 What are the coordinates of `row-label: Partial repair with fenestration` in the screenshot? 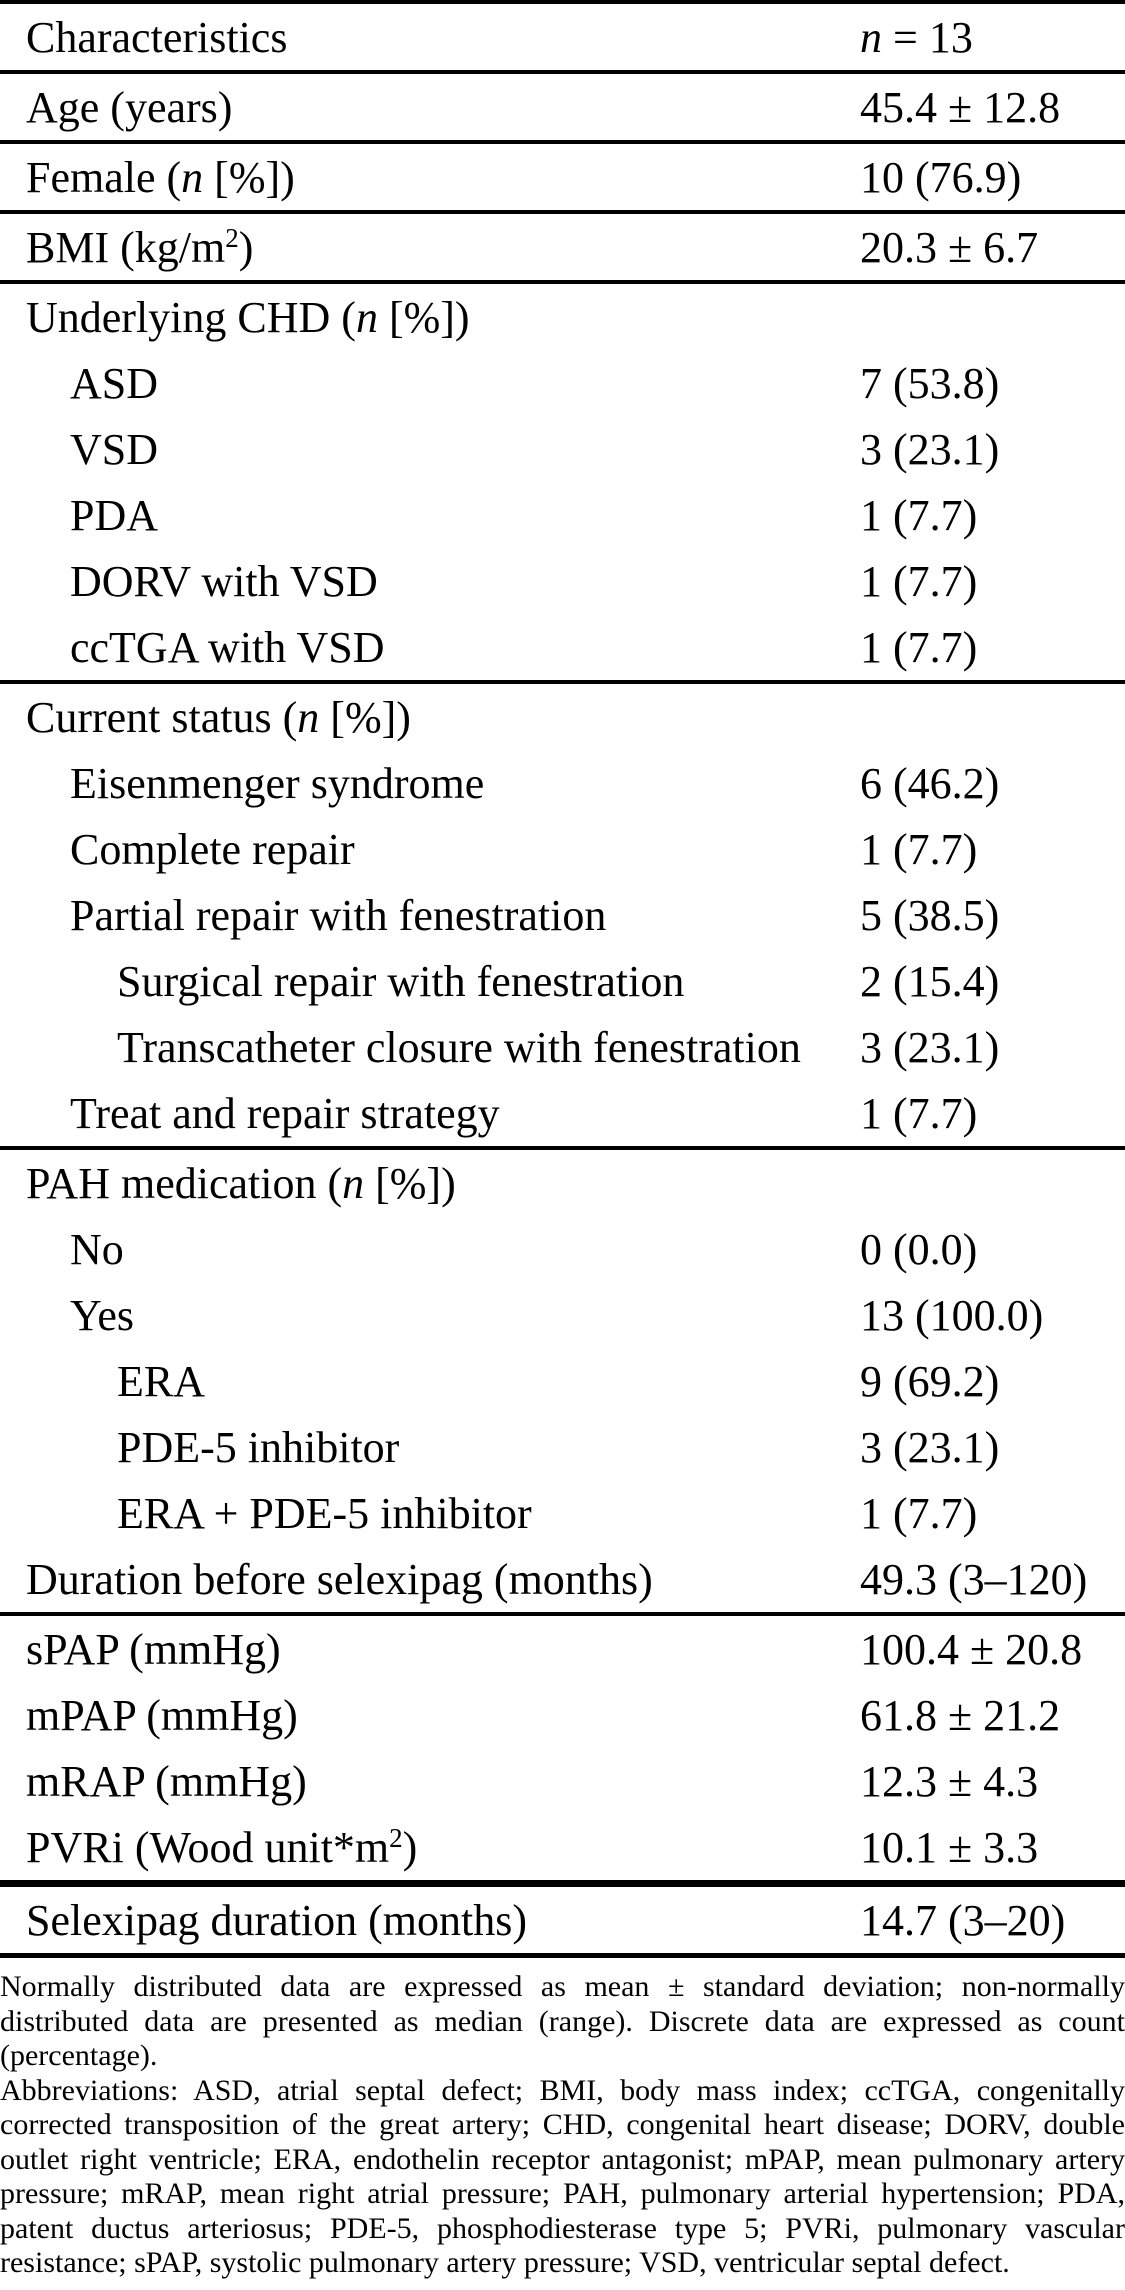 It's located at (338, 915).